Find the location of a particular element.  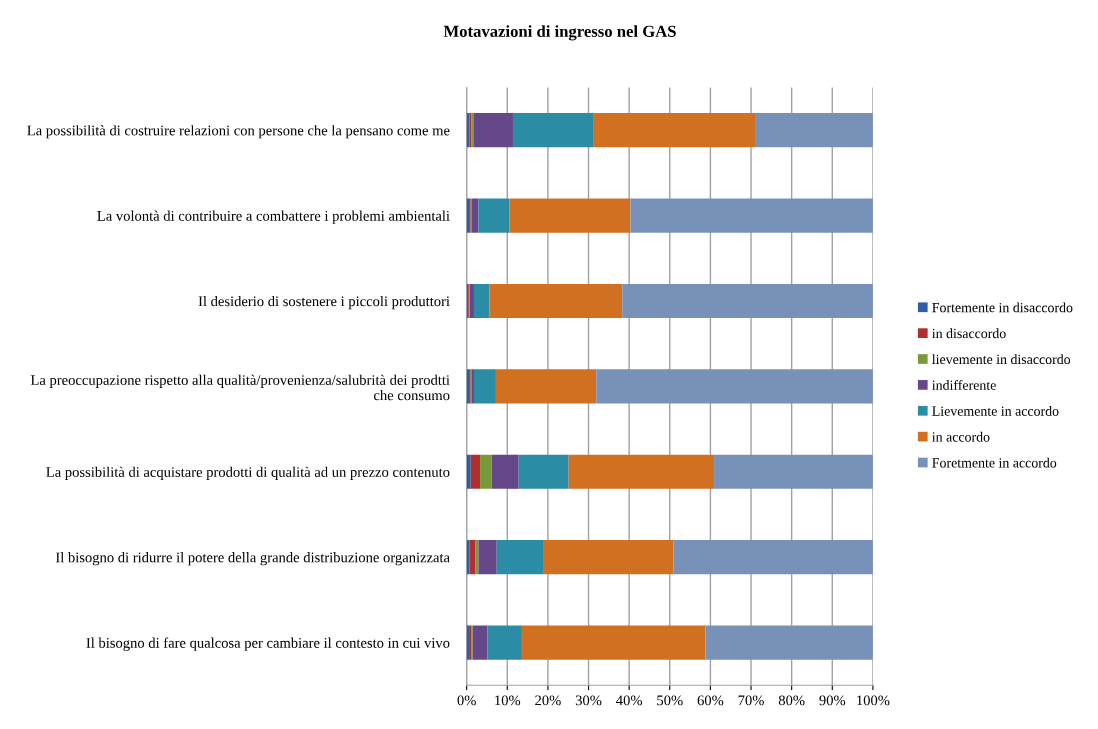

legend-label: in accordo is located at coordinates (961, 436).